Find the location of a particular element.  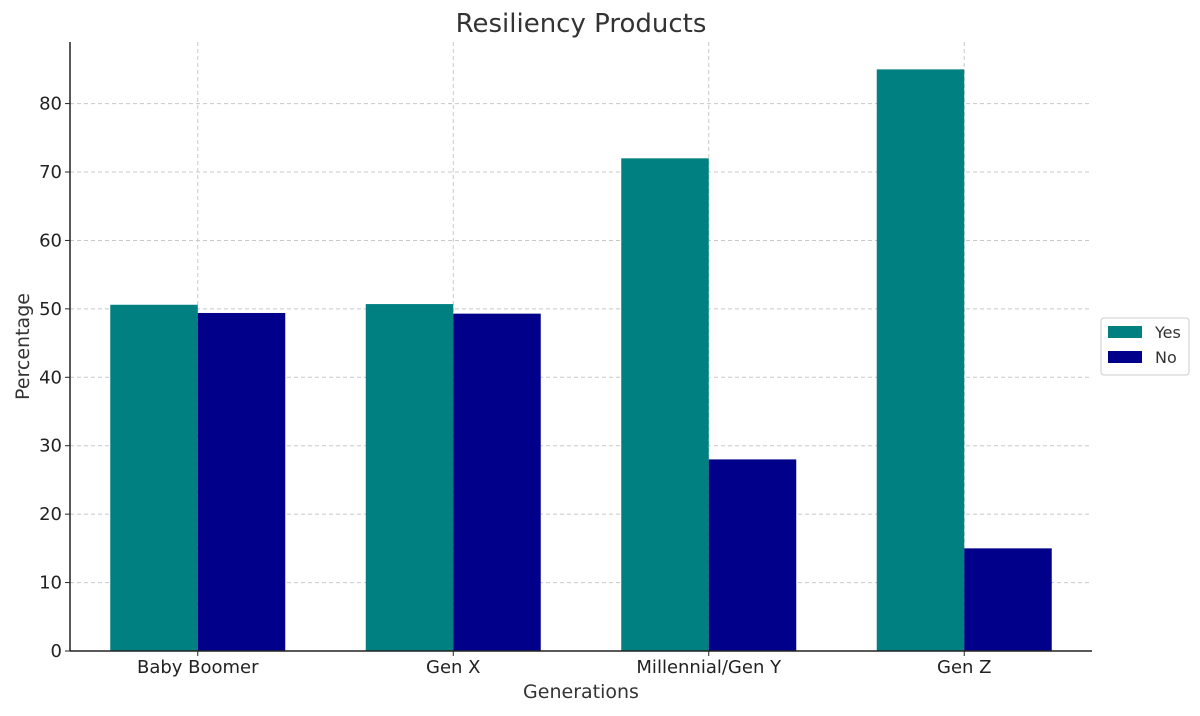

x-tick-label: Baby Boomer is located at coordinates (198, 667).